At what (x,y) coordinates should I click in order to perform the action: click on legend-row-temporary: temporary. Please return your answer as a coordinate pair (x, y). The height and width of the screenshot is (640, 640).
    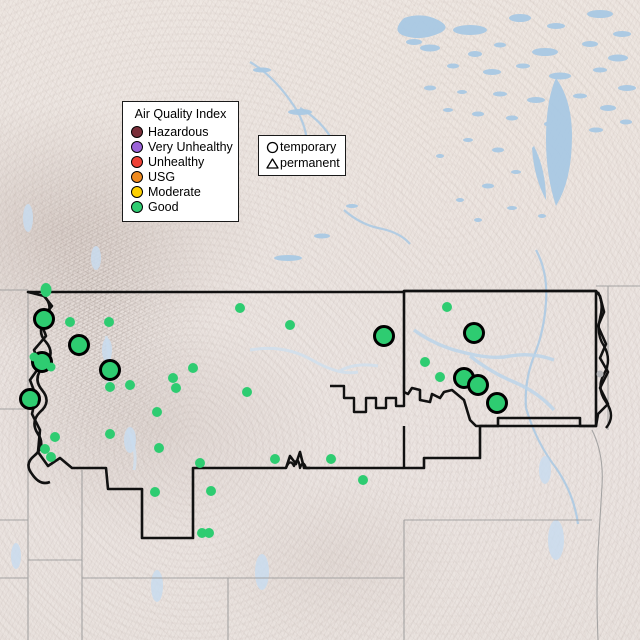
    Looking at the image, I should click on (302, 147).